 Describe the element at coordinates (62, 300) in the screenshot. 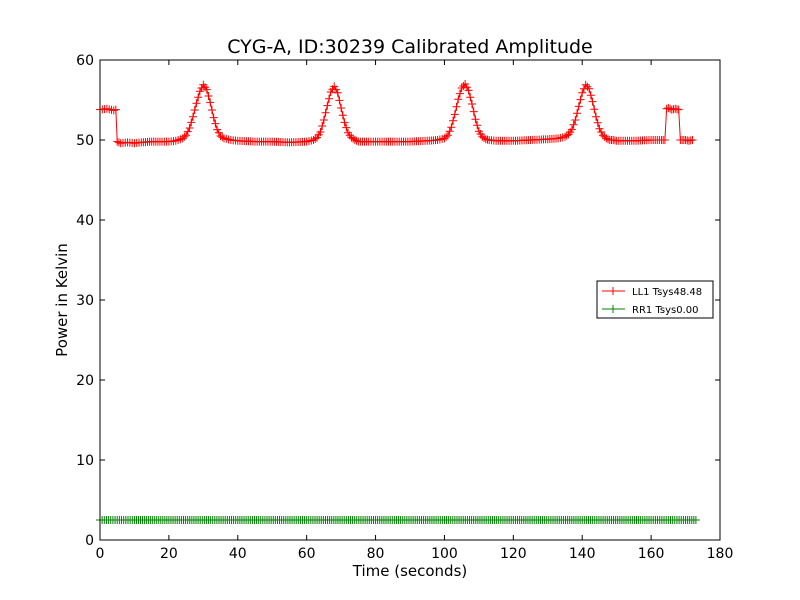

I see `y-axis-label: Power in Kelvin` at that location.